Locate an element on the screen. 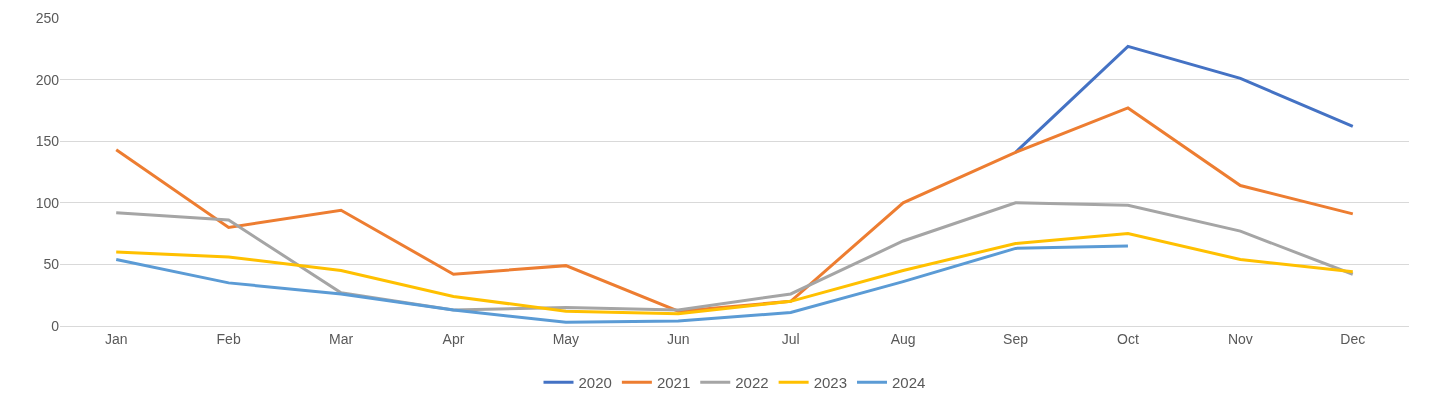 The height and width of the screenshot is (411, 1449). y-tick-label: 150 is located at coordinates (47, 141).